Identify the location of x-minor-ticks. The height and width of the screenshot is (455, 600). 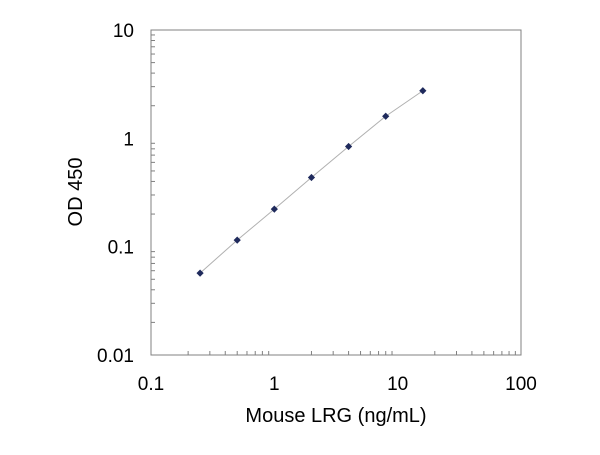
(351, 353).